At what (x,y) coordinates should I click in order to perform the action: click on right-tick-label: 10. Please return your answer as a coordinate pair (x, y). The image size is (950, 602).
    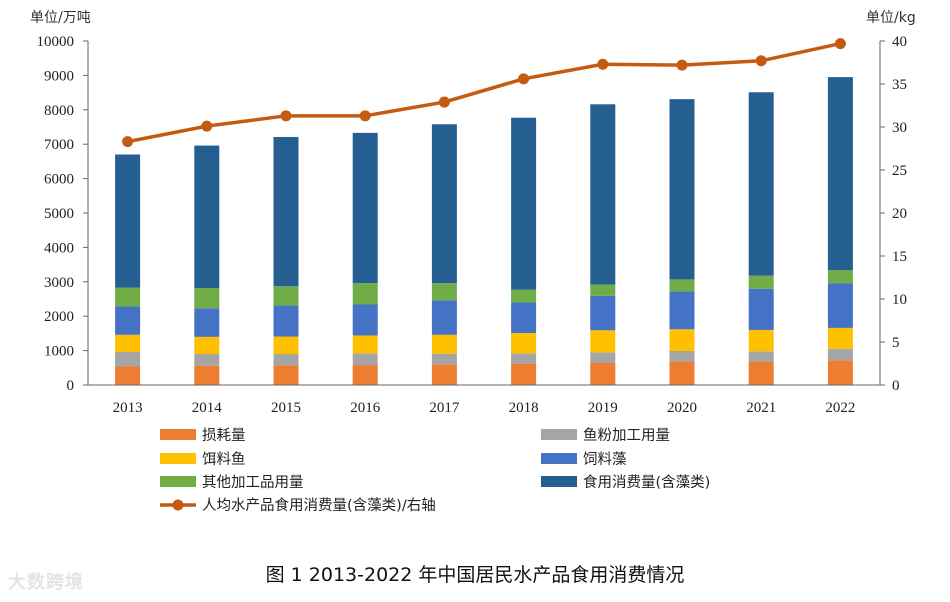
    Looking at the image, I should click on (899, 300).